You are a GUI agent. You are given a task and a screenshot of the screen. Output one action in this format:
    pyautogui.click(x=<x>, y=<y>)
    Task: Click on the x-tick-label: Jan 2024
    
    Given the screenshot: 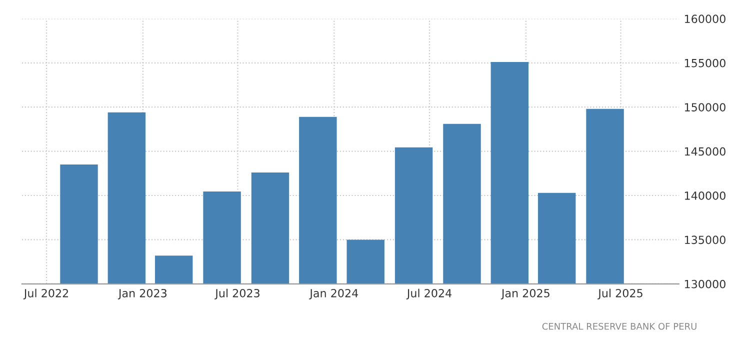 What is the action you would take?
    pyautogui.click(x=333, y=294)
    